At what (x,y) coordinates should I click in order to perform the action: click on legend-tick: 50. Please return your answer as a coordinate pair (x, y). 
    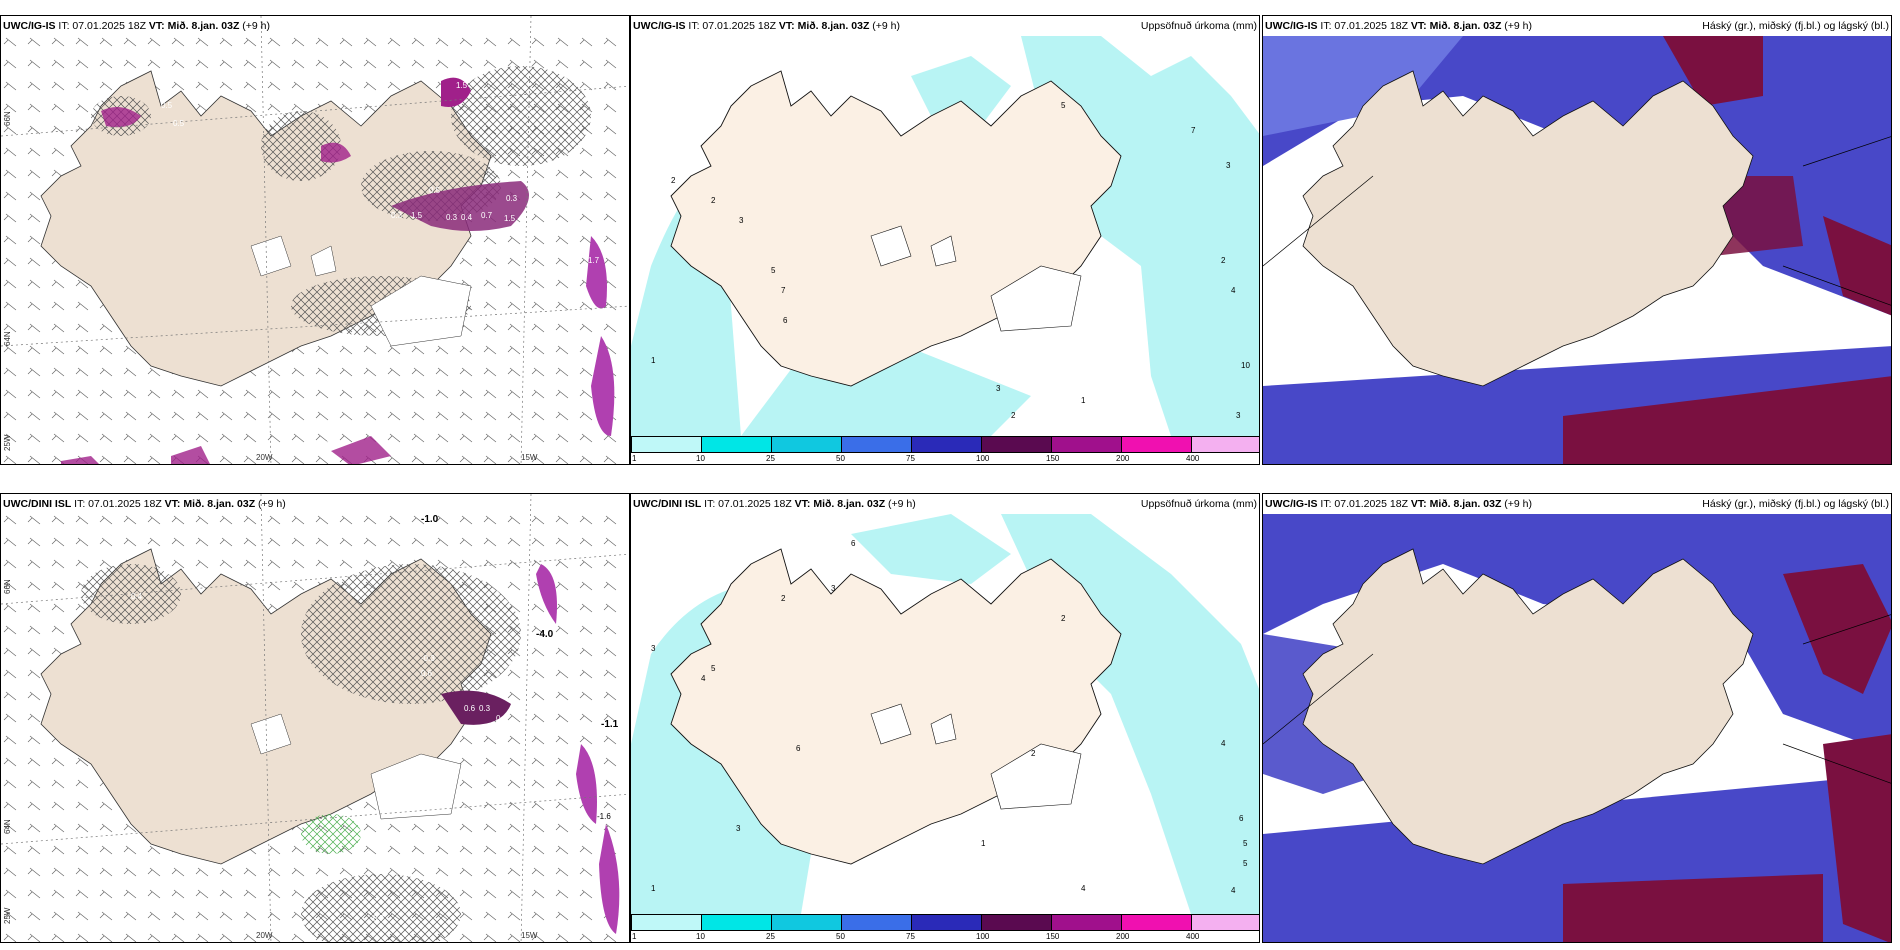
    Looking at the image, I should click on (840, 458).